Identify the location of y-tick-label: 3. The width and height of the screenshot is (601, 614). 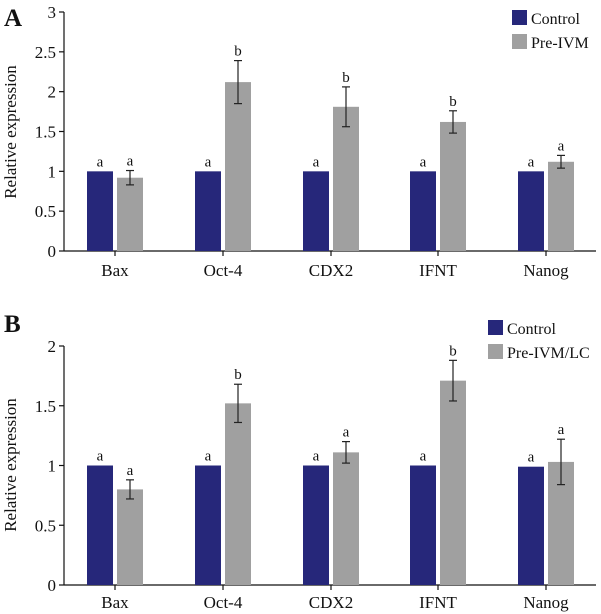
(52, 12).